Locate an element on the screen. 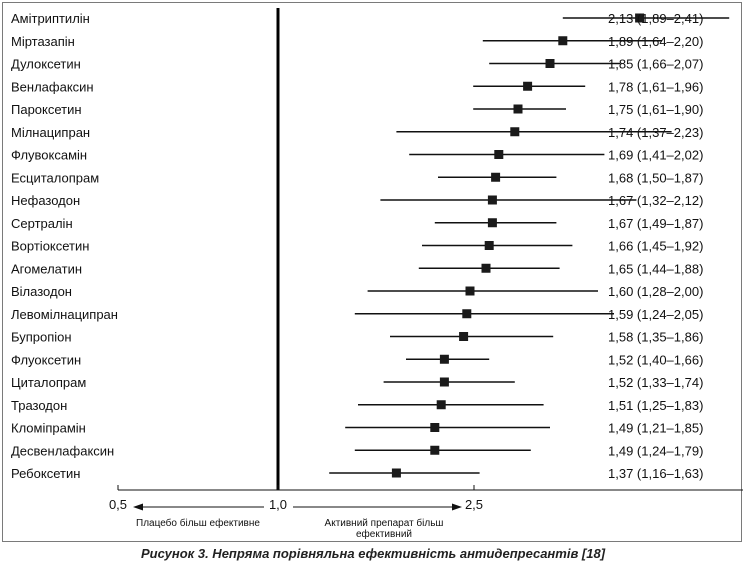  study-row: Есциталопрам 1,68 (1,50–1,87) is located at coordinates (357, 177).